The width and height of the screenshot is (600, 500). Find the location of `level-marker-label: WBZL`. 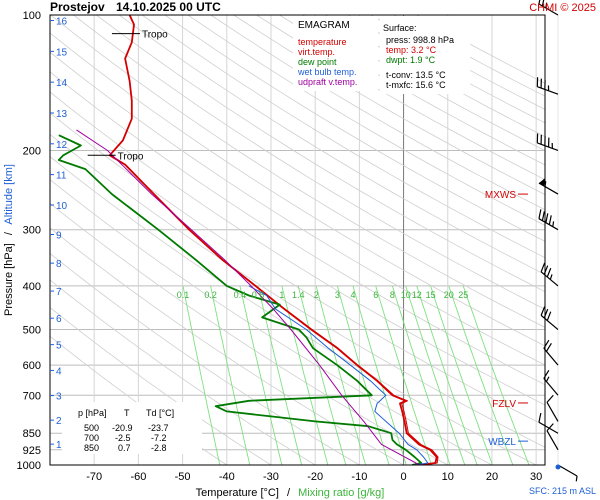

level-marker-label: WBZL is located at coordinates (502, 442).